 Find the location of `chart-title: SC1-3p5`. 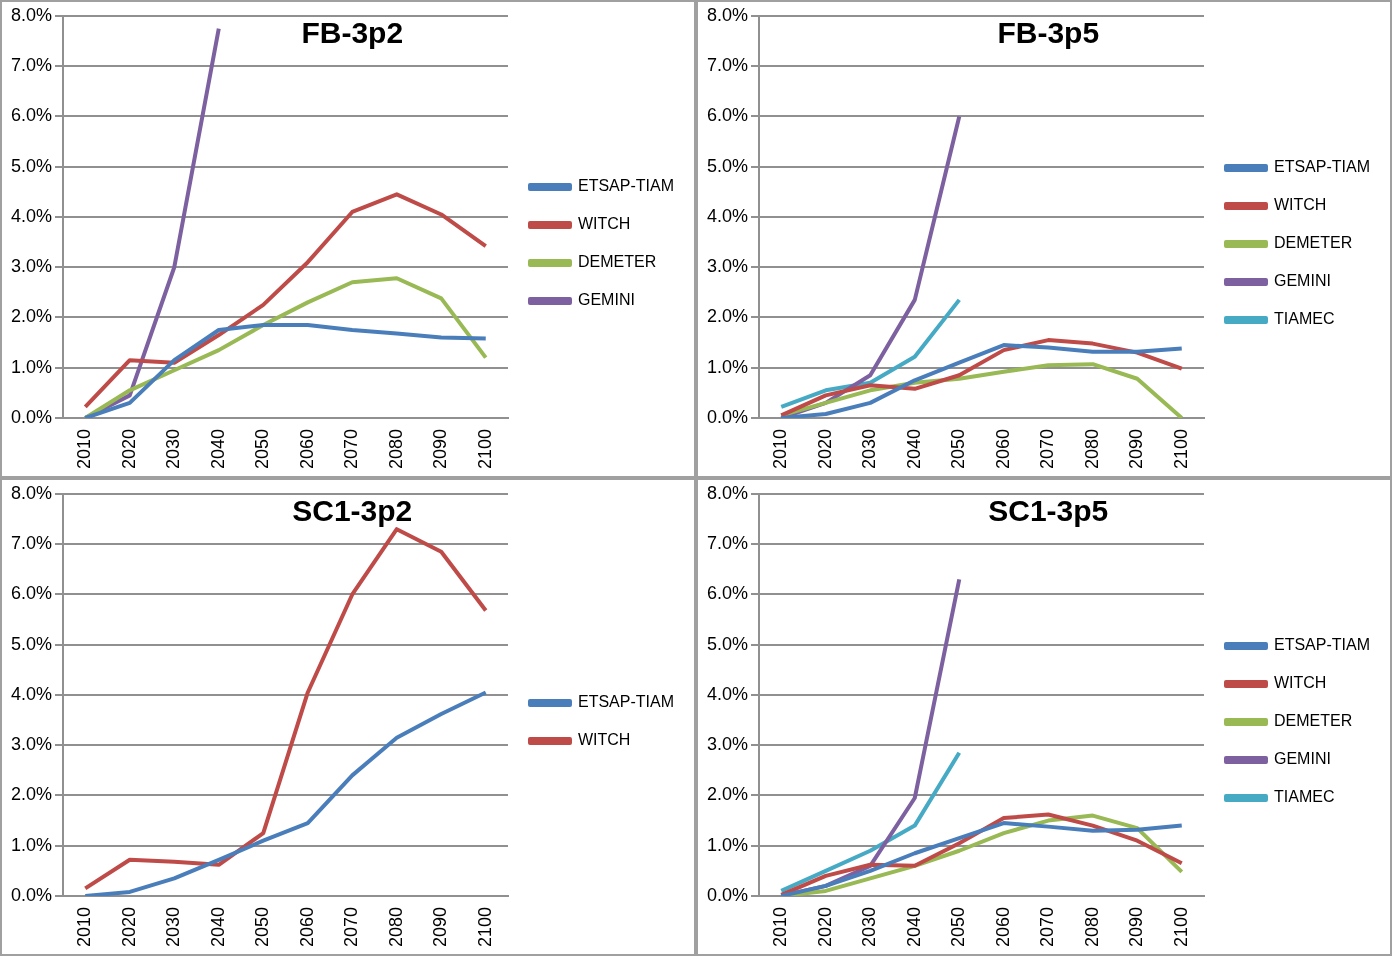

chart-title: SC1-3p5 is located at coordinates (1048, 511).